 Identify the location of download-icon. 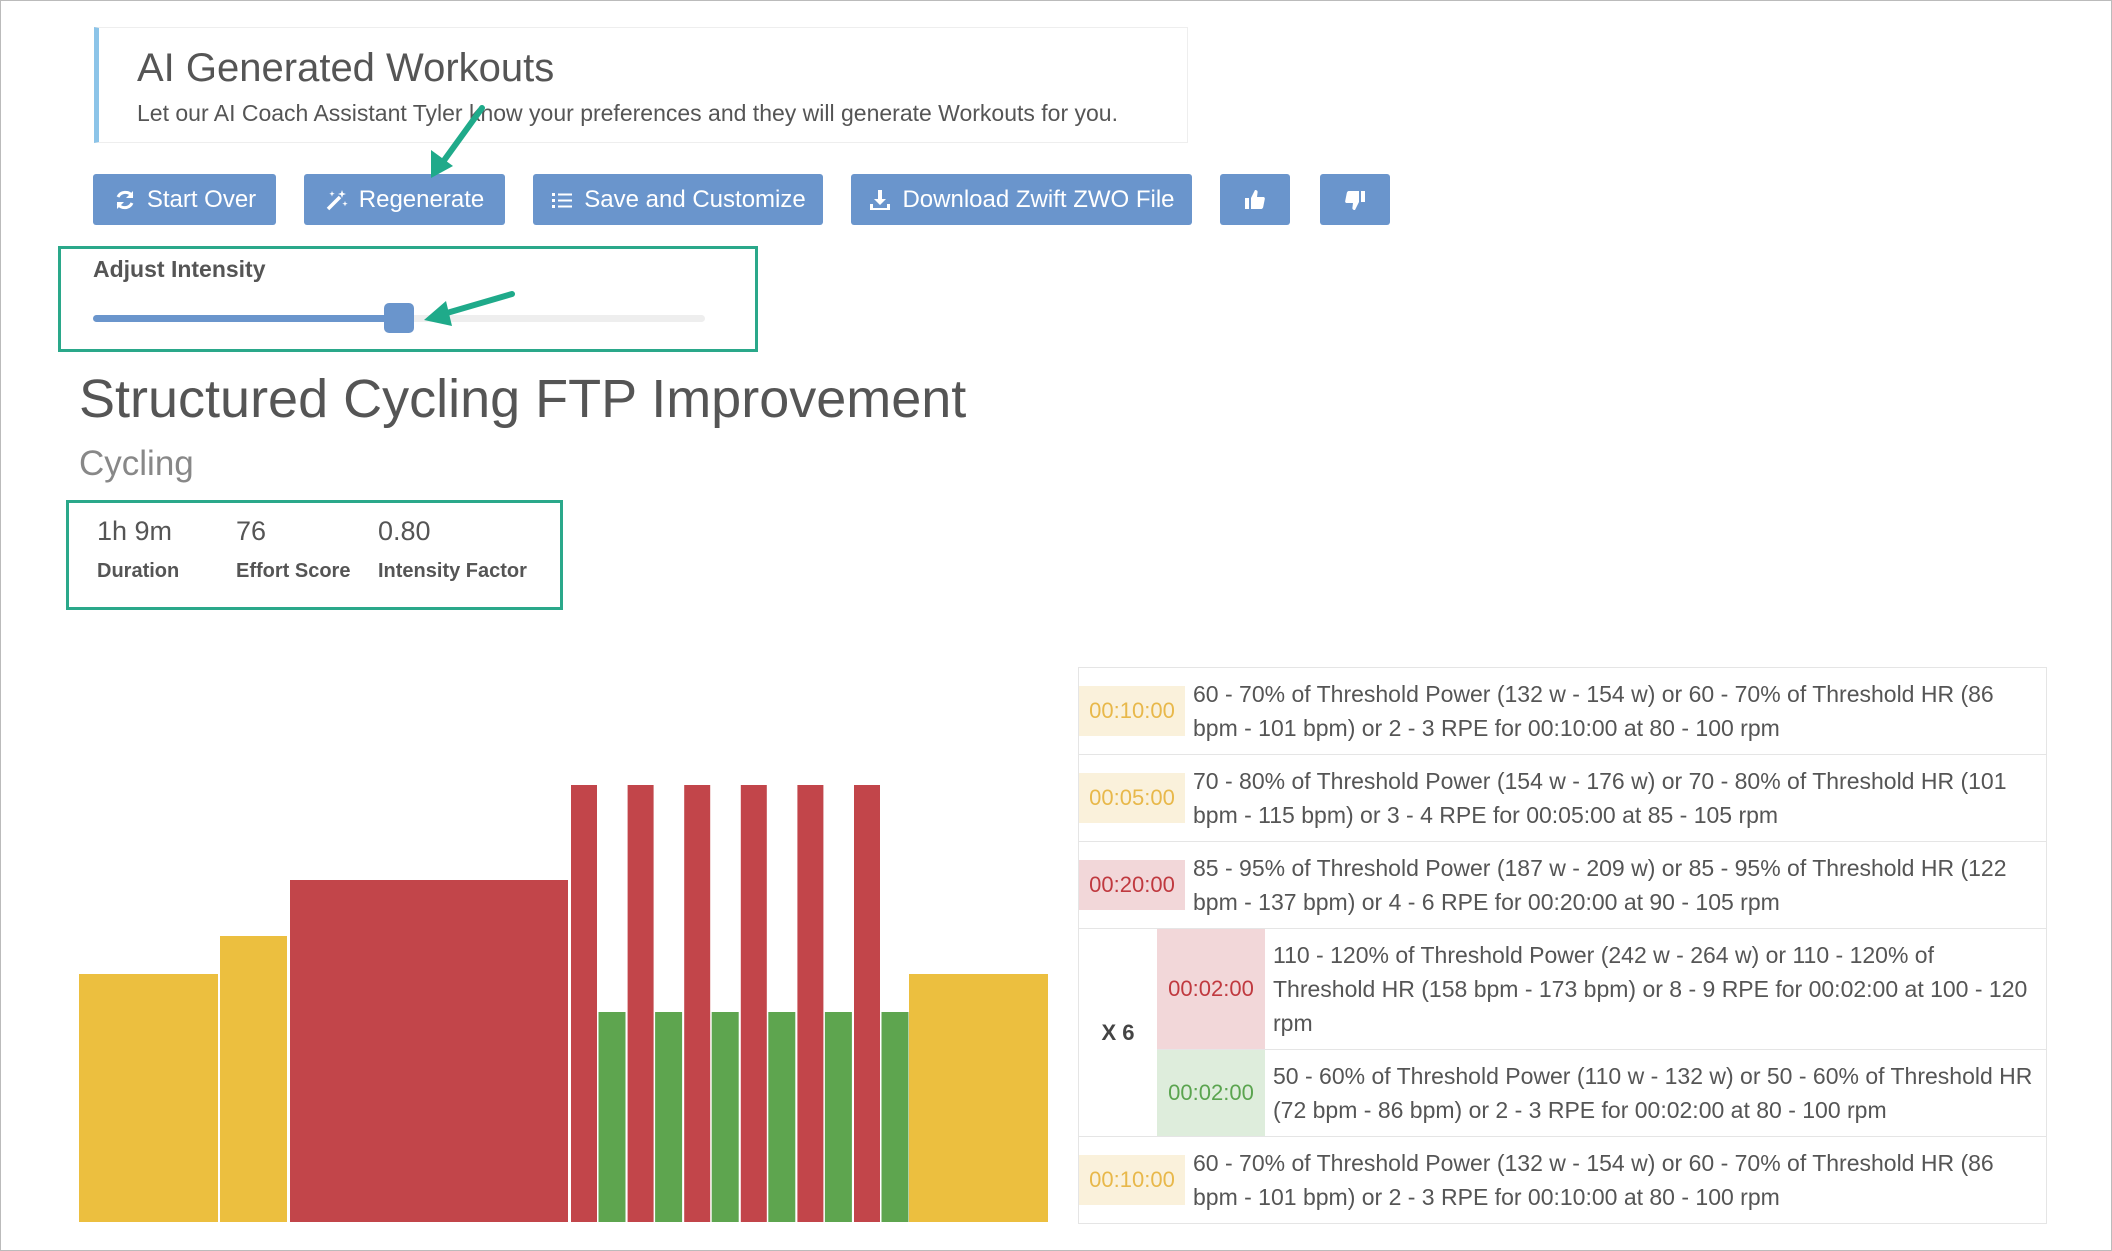
(880, 199).